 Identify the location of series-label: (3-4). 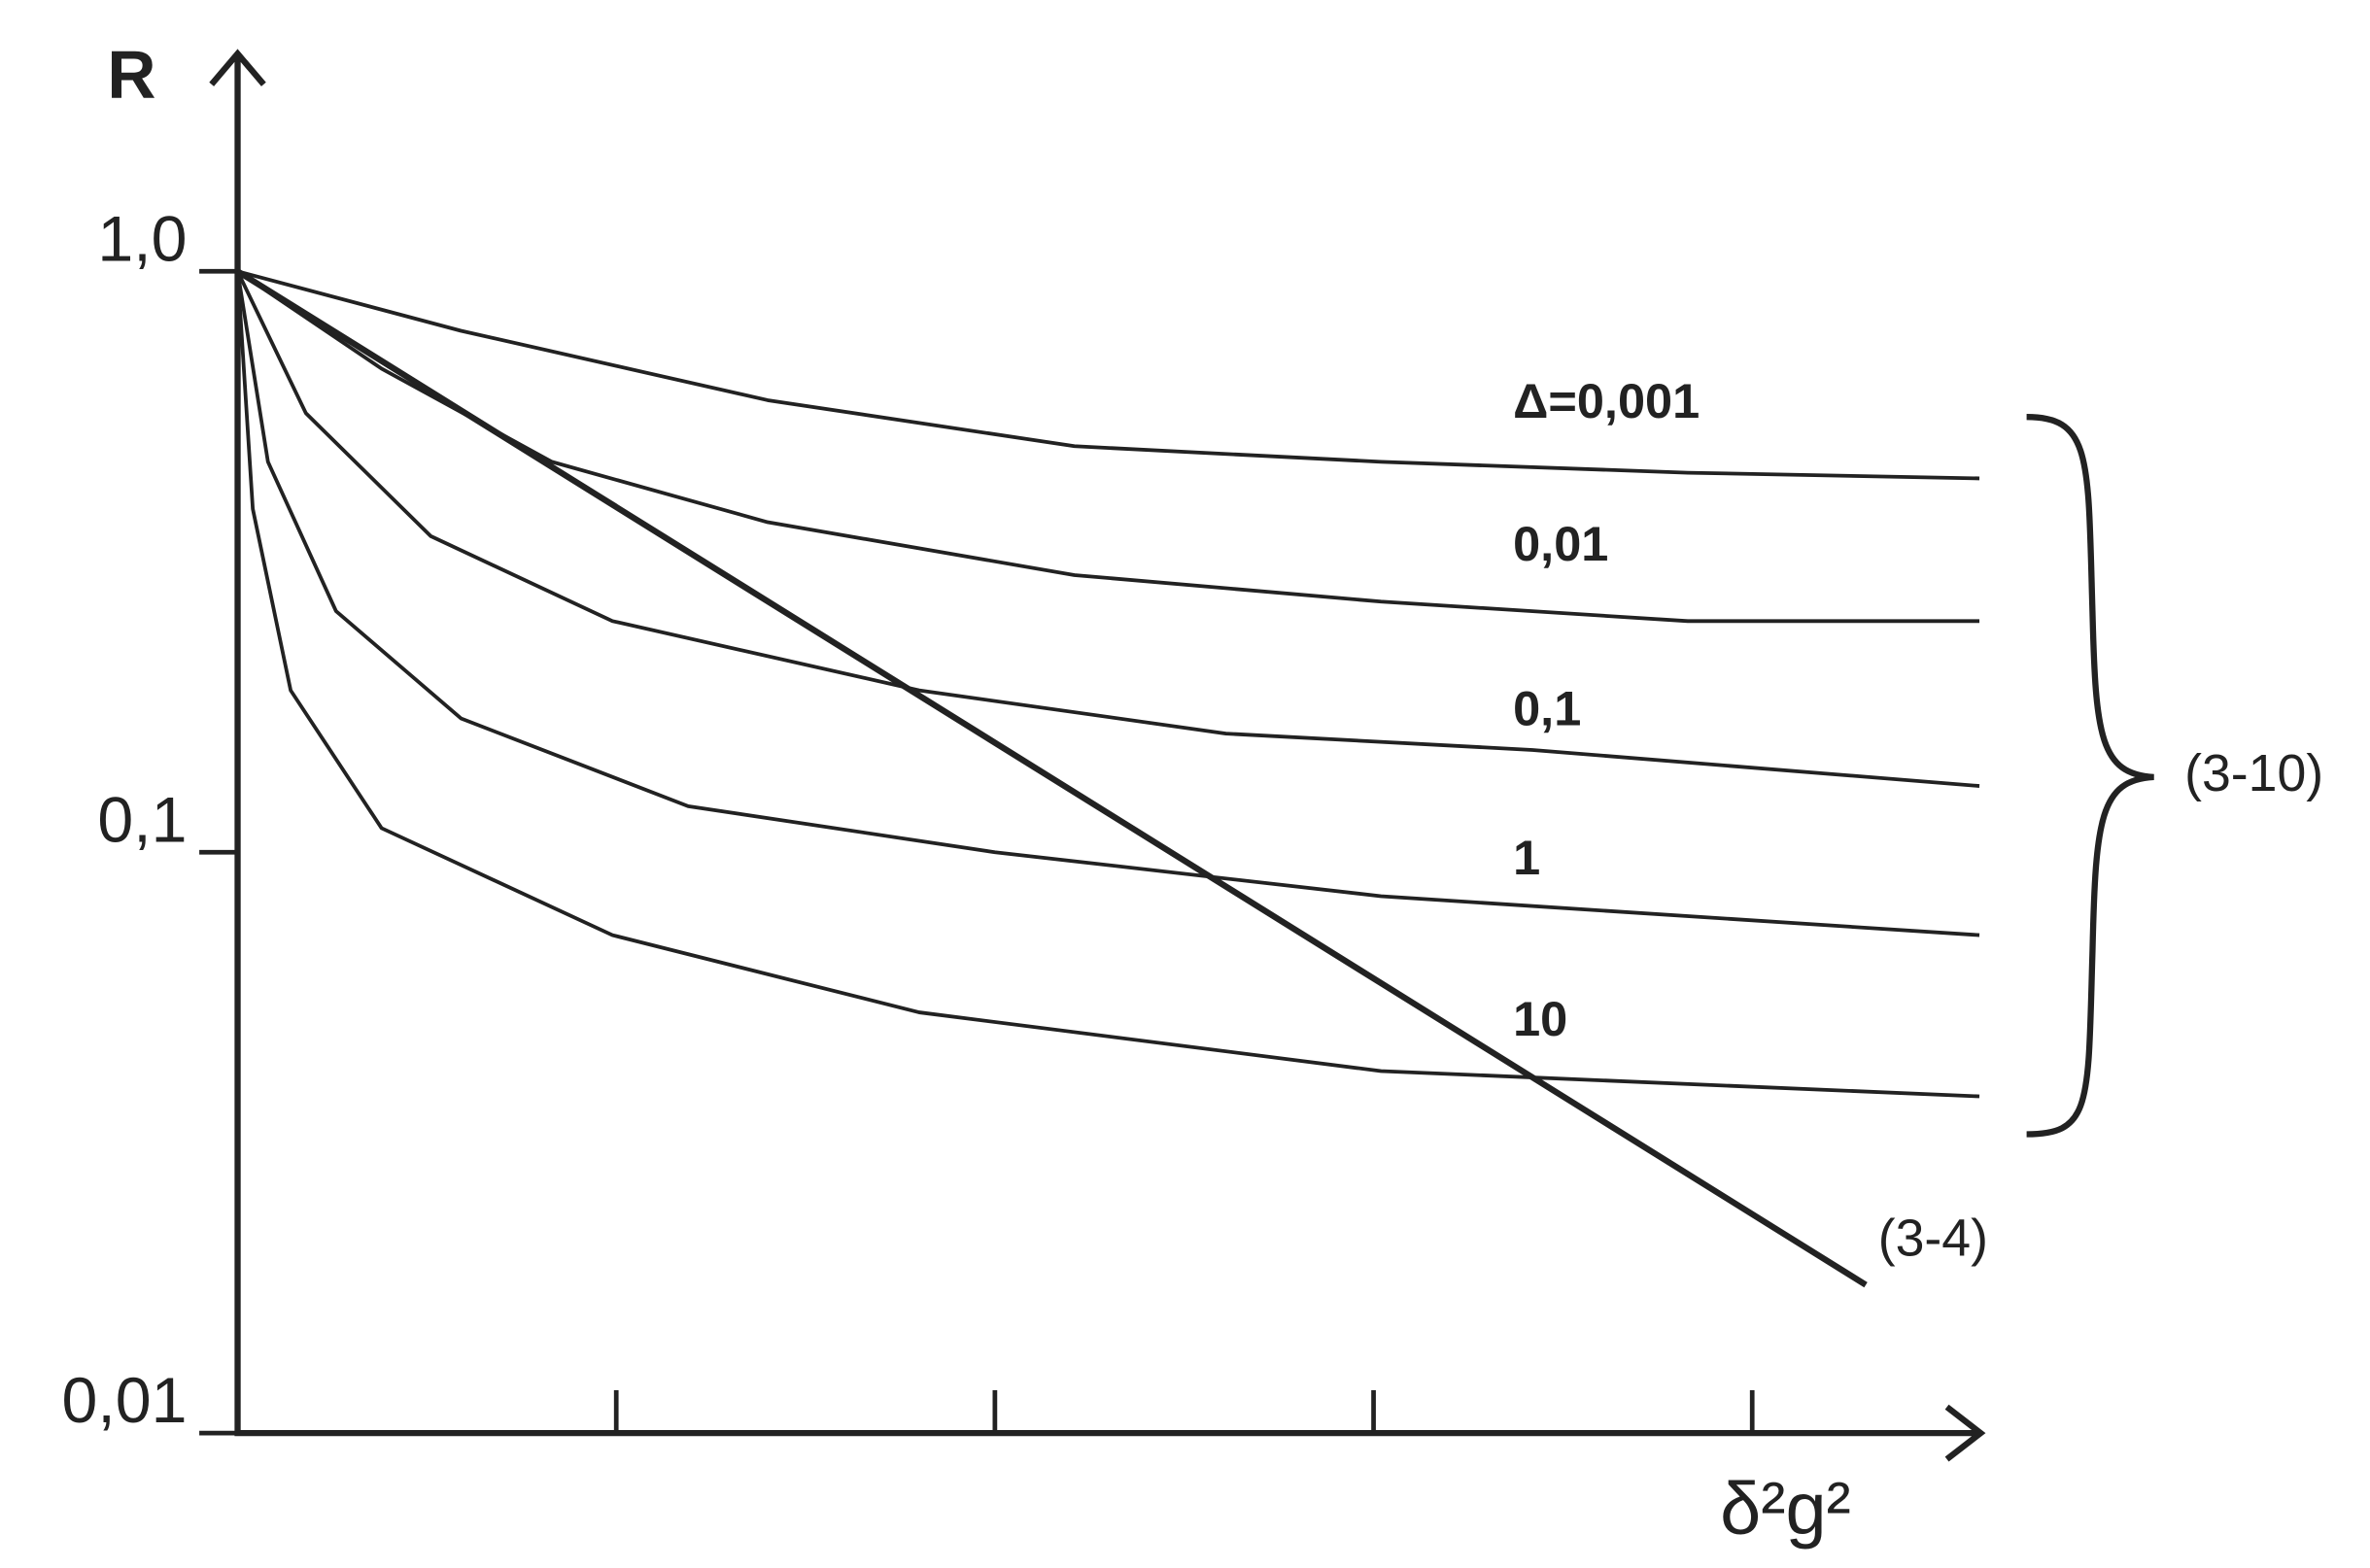
(1933, 1238).